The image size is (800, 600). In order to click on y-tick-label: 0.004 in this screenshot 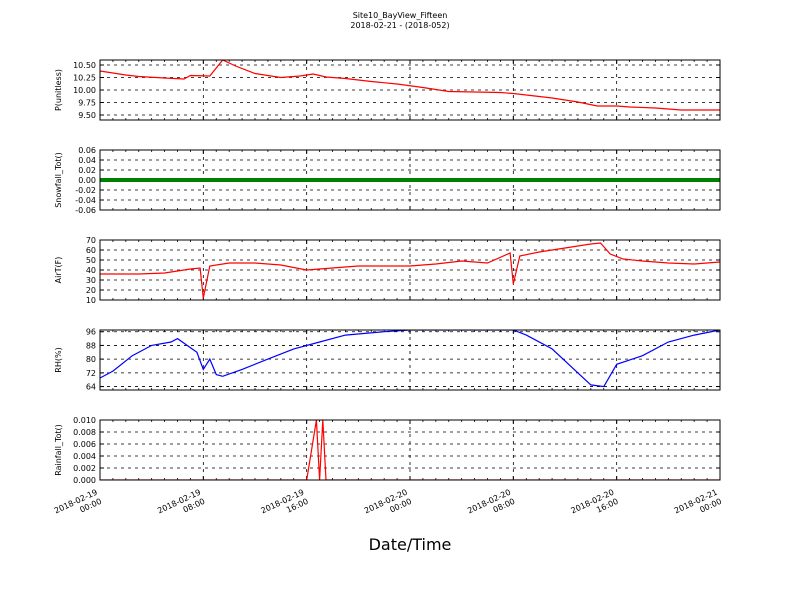, I will do `click(84, 456)`.